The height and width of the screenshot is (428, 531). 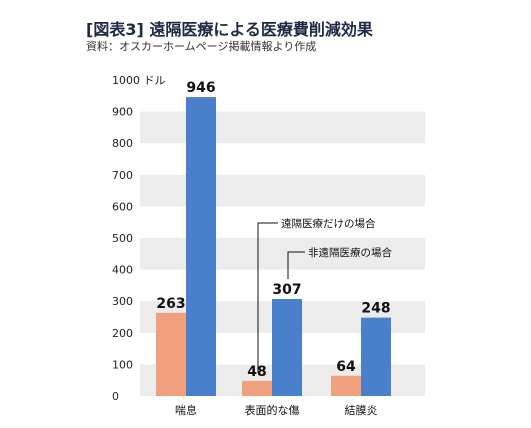 I want to click on y-tick-label: 800, so click(x=122, y=143).